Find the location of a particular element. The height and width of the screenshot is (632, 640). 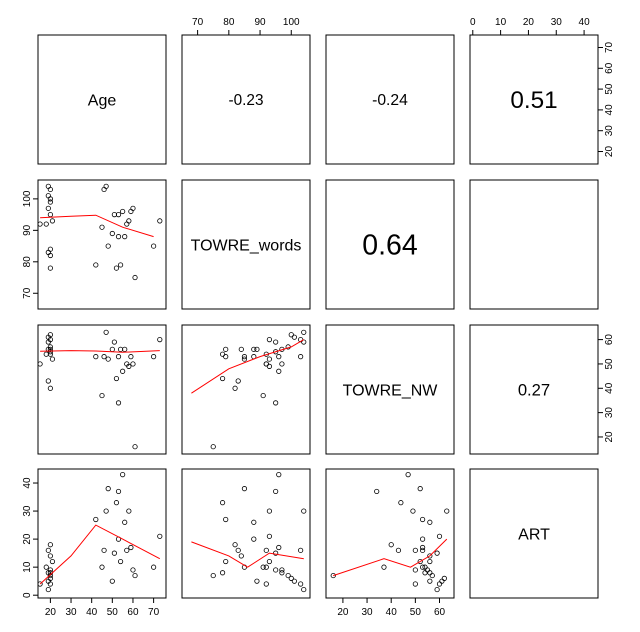

tick-label-ART: 10 is located at coordinates (501, 22).